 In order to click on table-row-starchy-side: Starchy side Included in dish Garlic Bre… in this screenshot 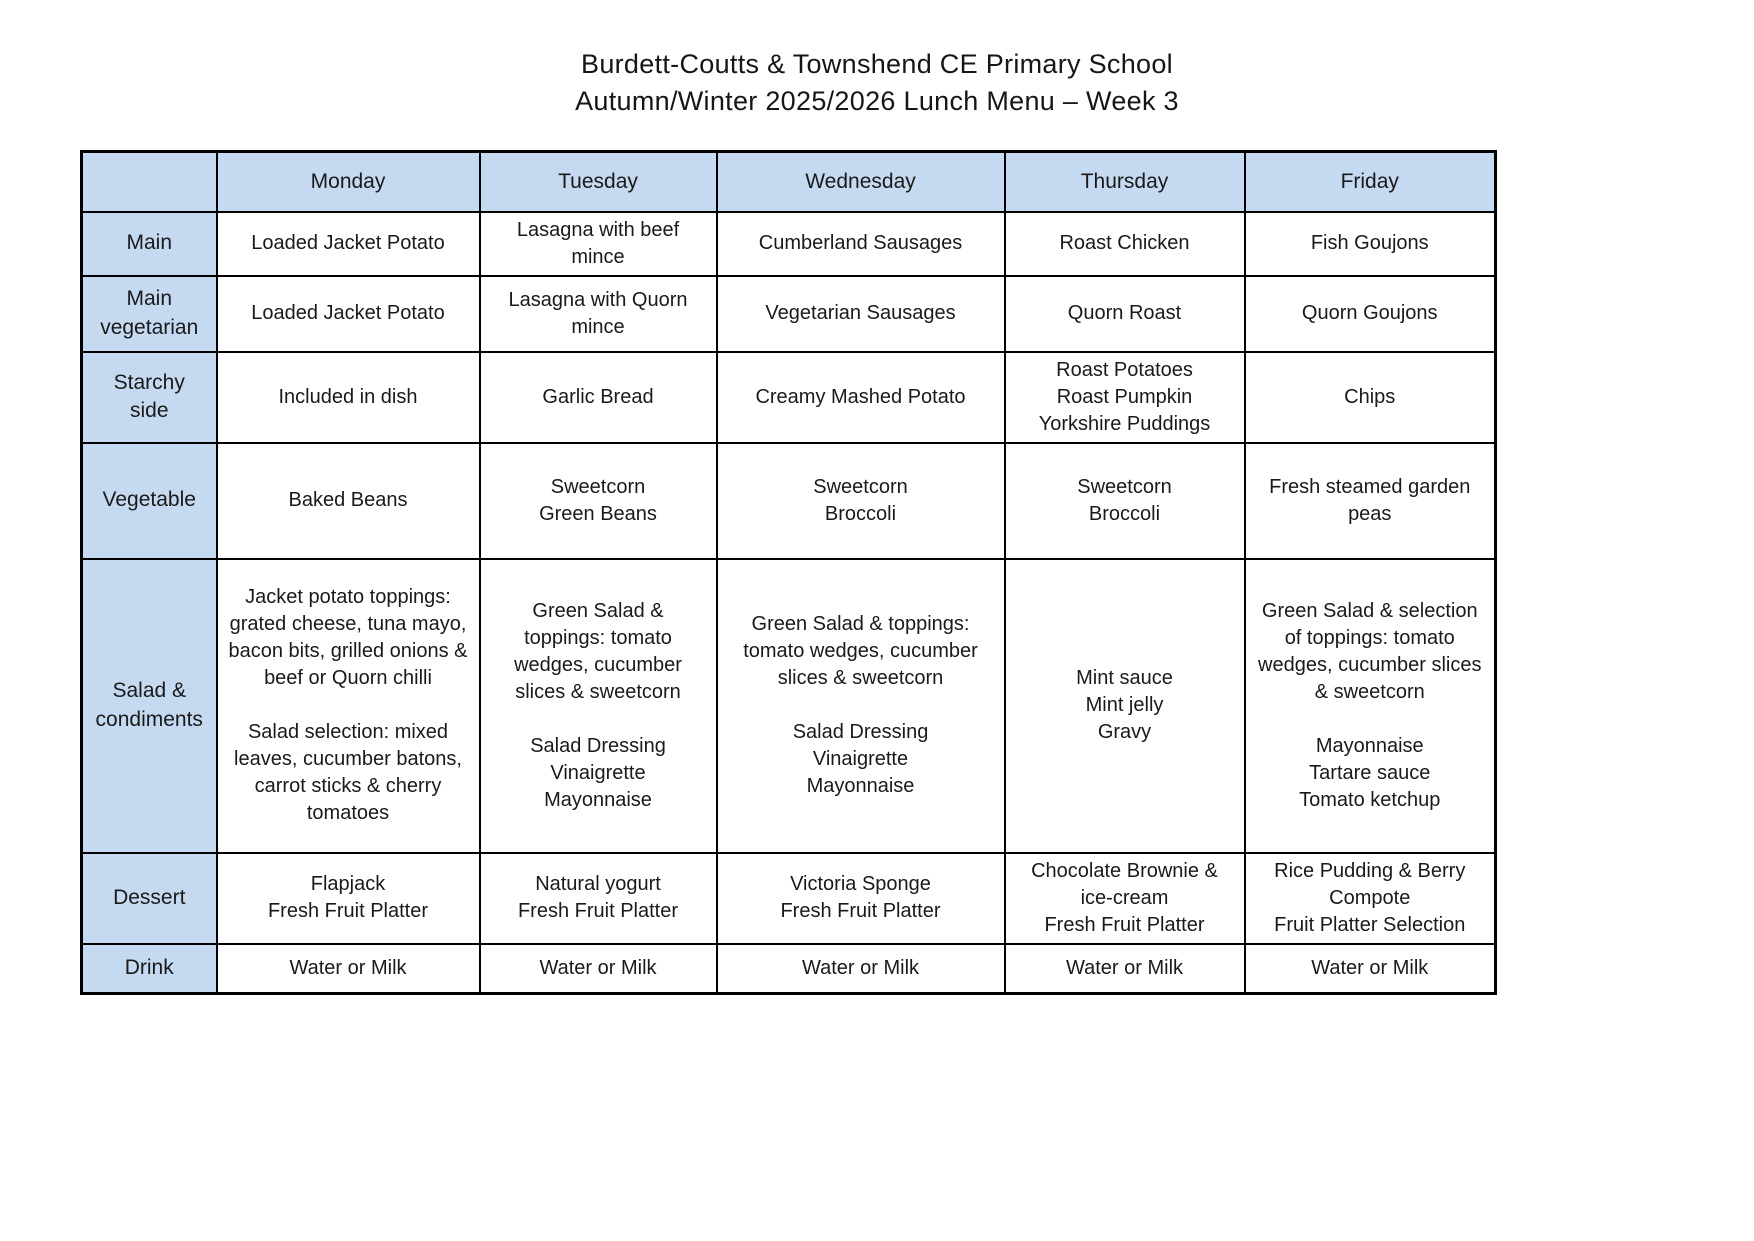, I will do `click(788, 397)`.